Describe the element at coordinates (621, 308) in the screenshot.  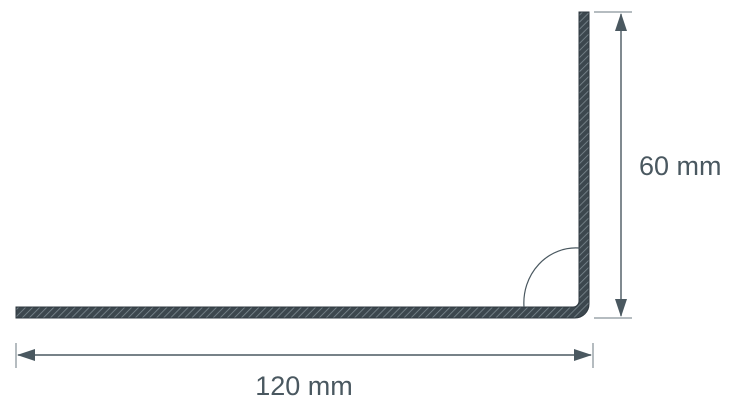
I see `height-arrow-bottom` at that location.